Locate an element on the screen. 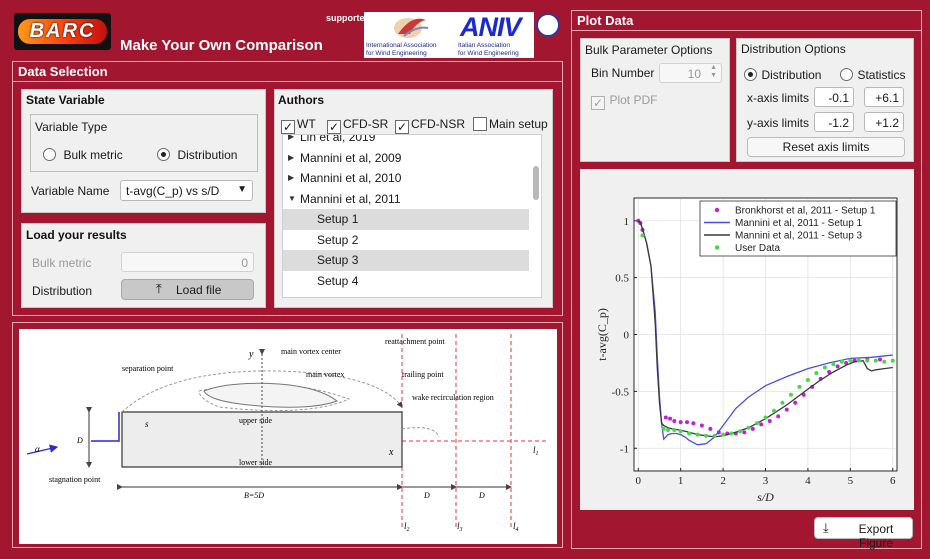 Image resolution: width=930 pixels, height=559 pixels. load-file-button: ⤒ Load file is located at coordinates (187, 289).